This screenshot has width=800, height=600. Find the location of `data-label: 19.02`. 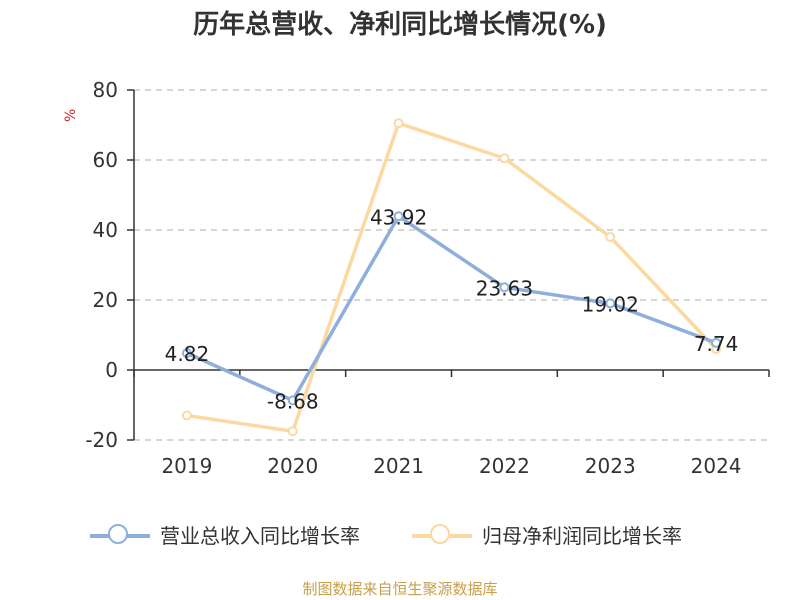

data-label: 19.02 is located at coordinates (610, 304).